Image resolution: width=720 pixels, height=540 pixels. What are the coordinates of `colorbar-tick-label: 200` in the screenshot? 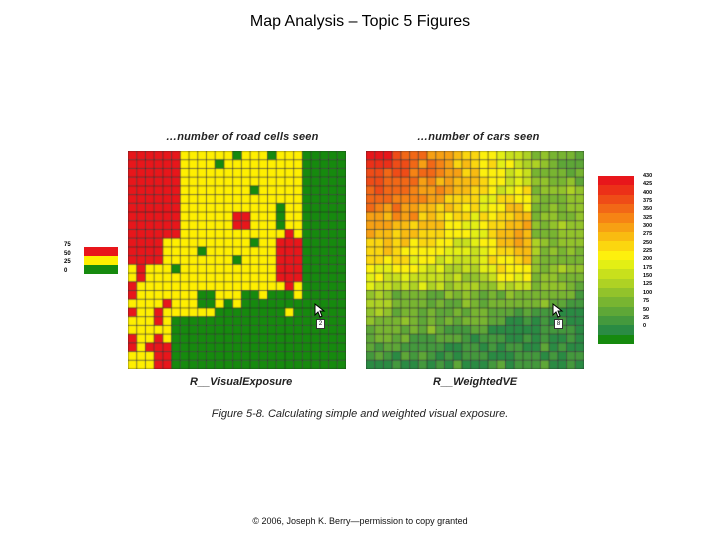 It's located at (648, 259).